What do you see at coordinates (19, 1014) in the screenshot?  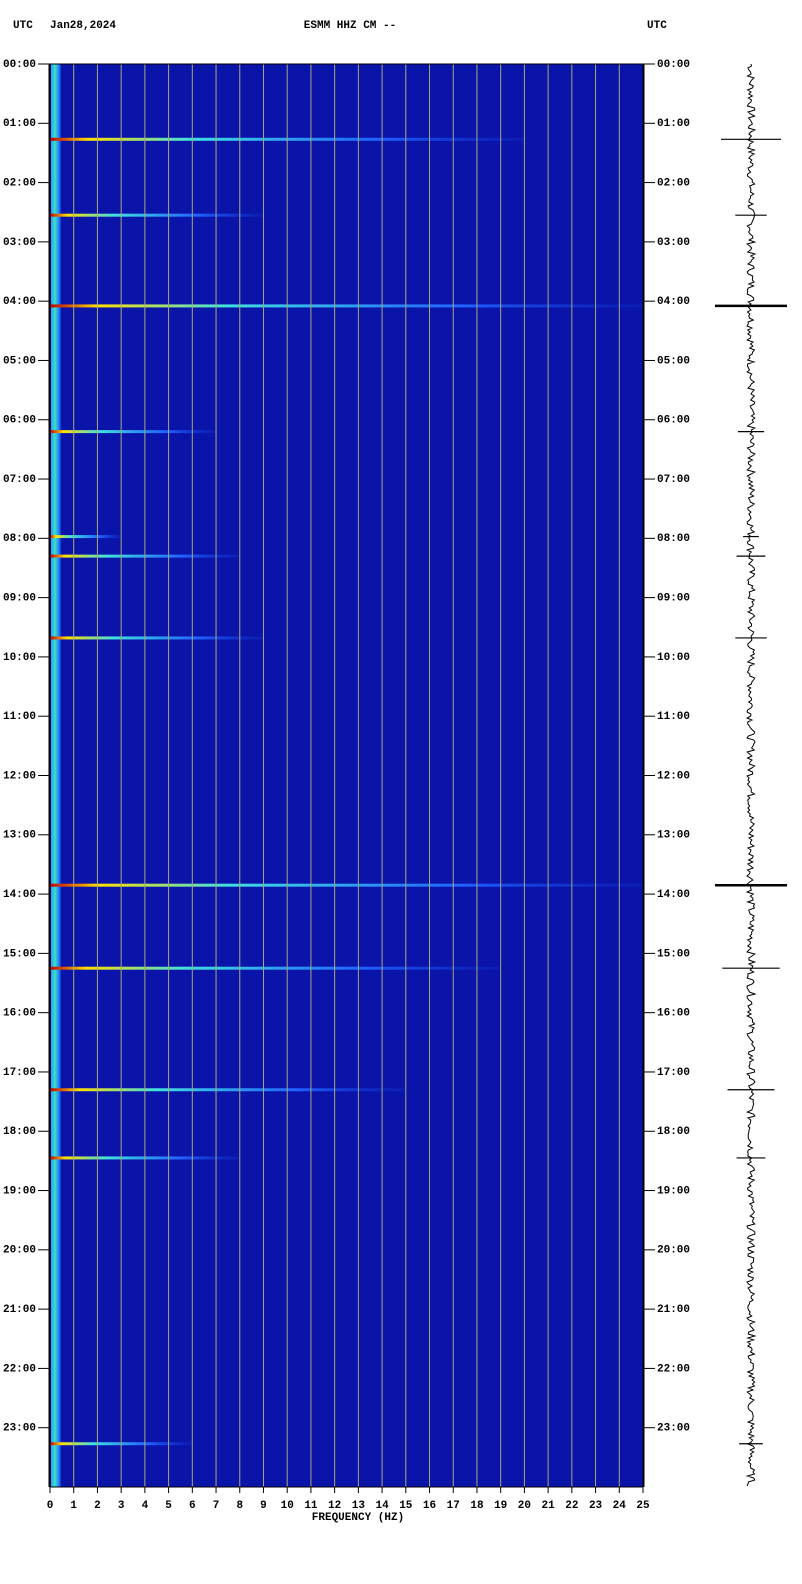 I see `y-tick-label-left: 16:00` at bounding box center [19, 1014].